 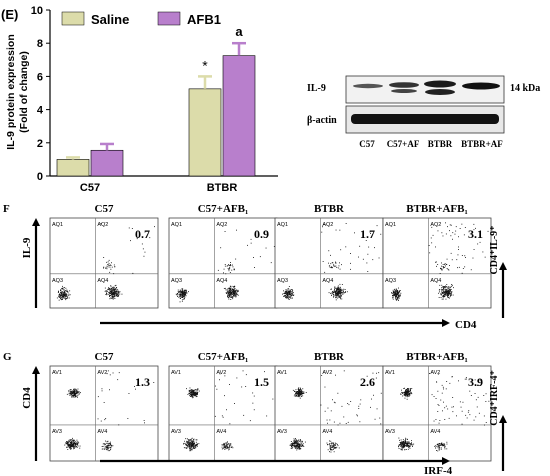 I want to click on quadrant-percent: 0.9, so click(x=261, y=234).